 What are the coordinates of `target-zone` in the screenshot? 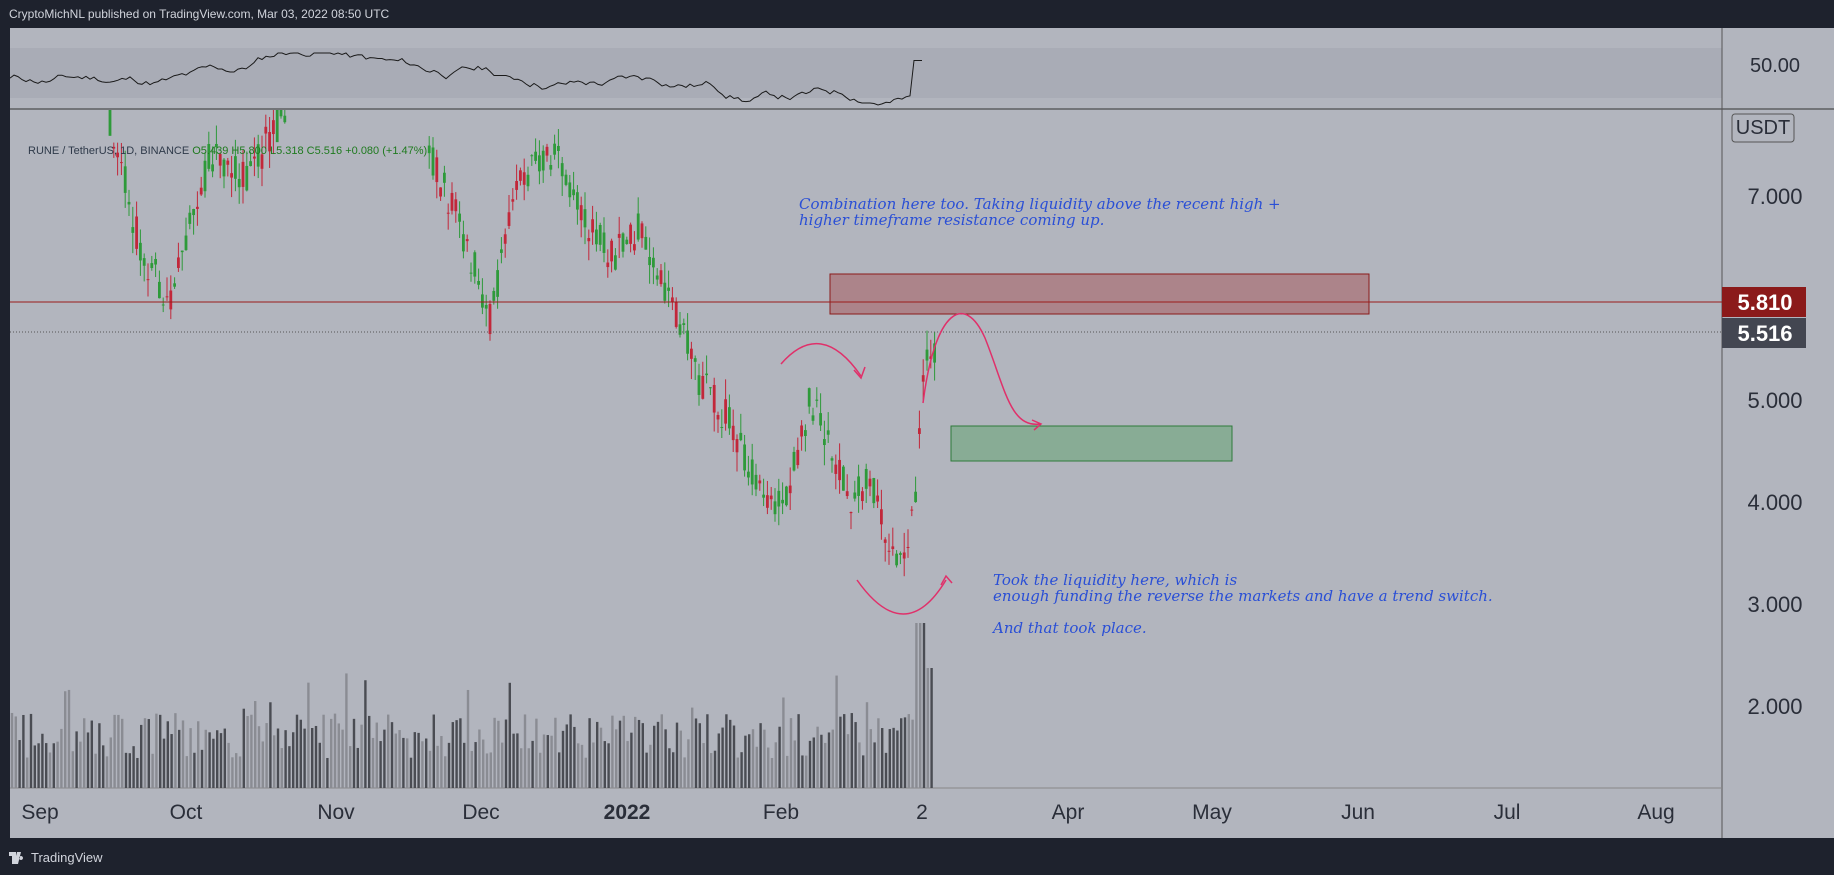 It's located at (1091, 443).